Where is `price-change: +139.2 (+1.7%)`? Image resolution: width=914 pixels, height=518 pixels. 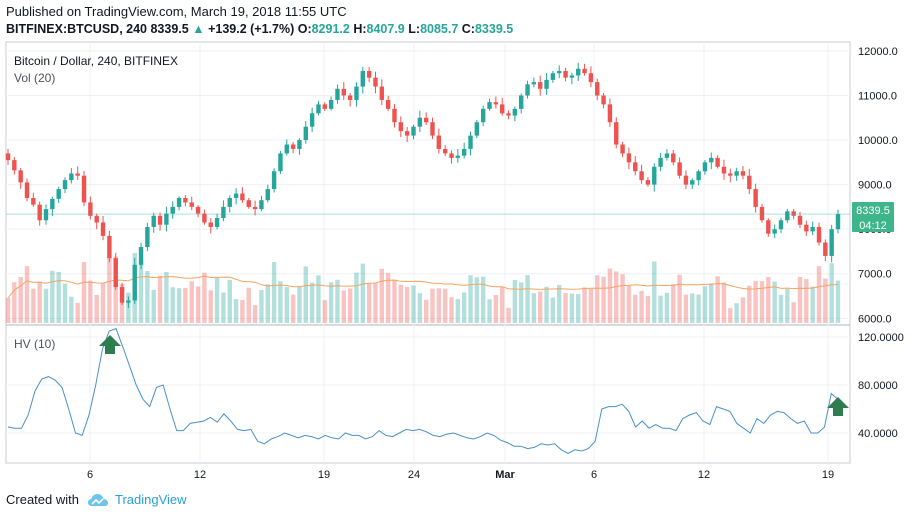 price-change: +139.2 (+1.7%) is located at coordinates (251, 29).